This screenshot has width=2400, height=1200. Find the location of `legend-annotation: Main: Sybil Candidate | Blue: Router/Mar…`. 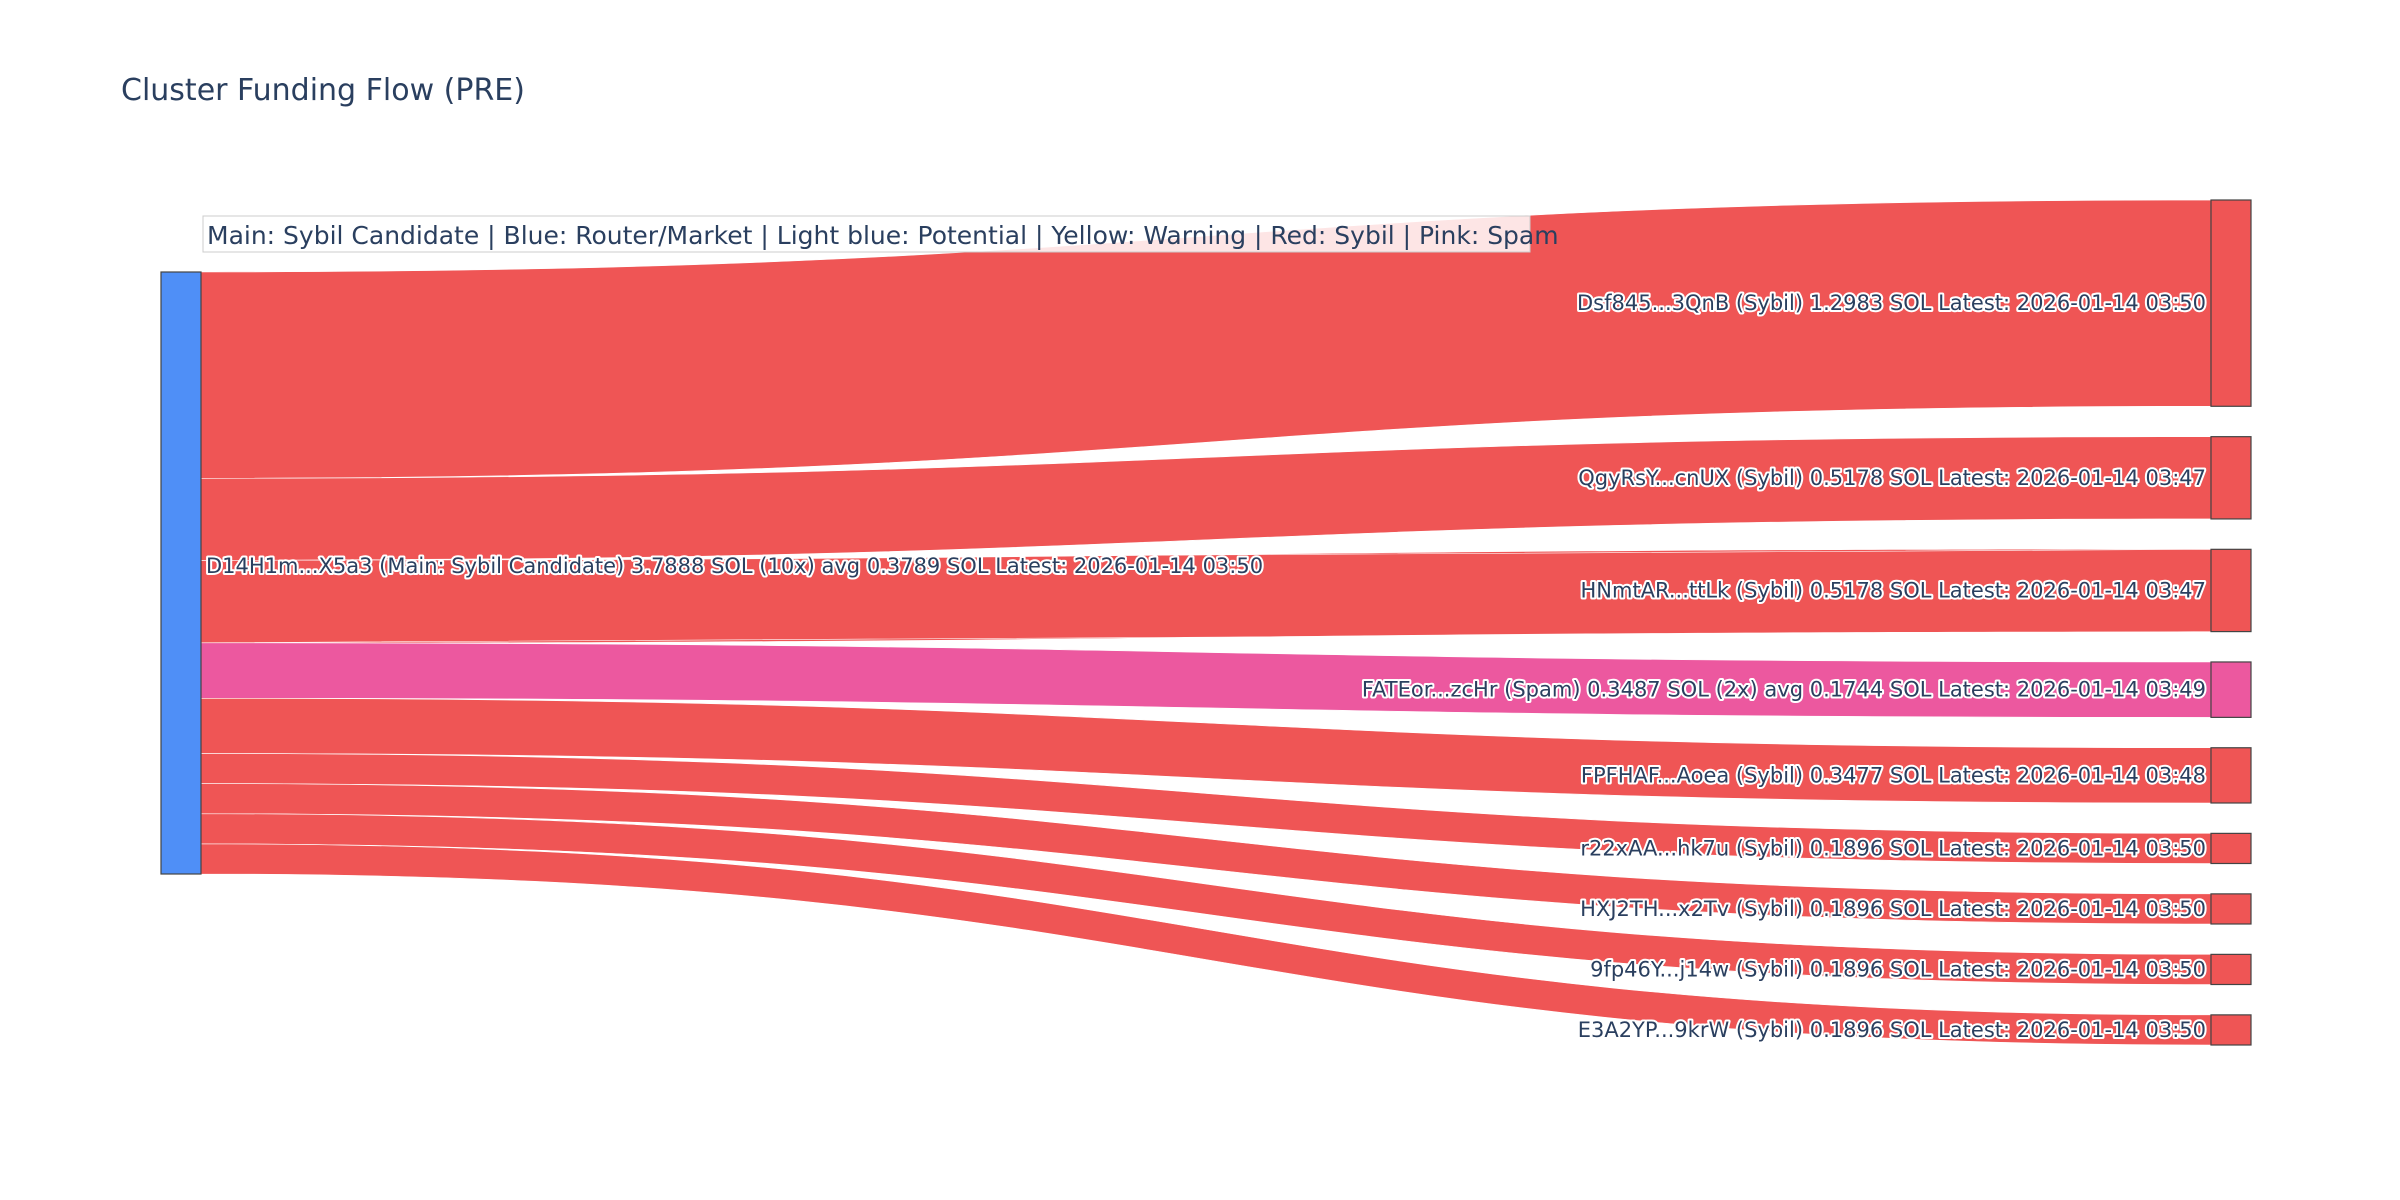

legend-annotation: Main: Sybil Candidate | Blue: Router/Mar… is located at coordinates (880, 234).